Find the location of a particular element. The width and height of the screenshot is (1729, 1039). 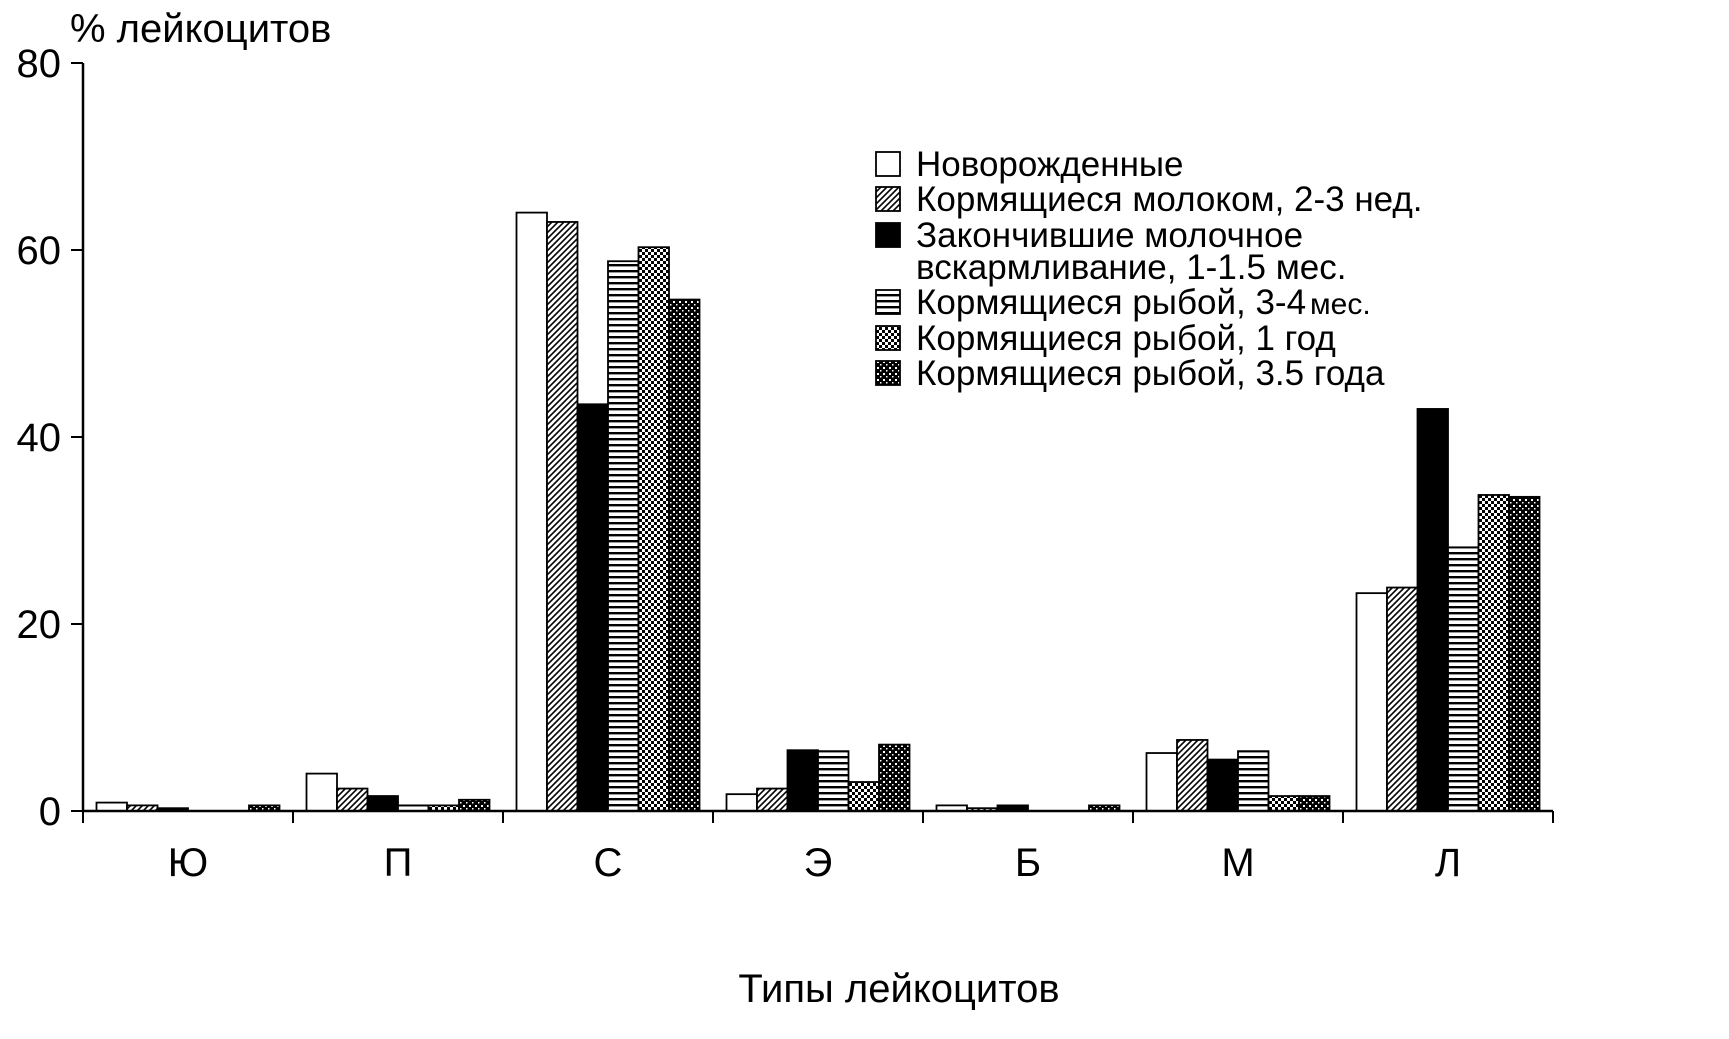

x-tick-label: П is located at coordinates (398, 863).